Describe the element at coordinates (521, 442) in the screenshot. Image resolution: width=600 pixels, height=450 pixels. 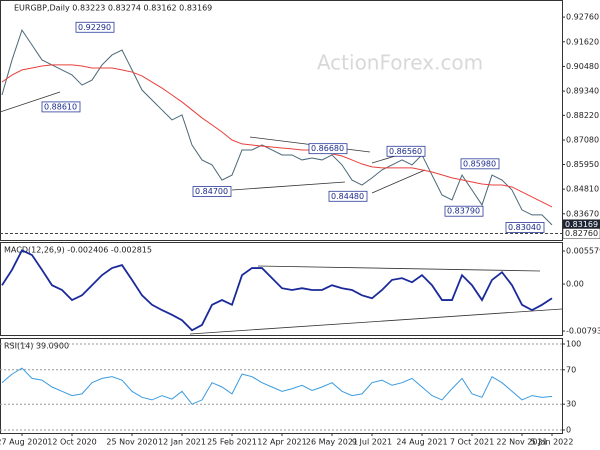
I see `x-tick-label: 22 Nov 2021` at that location.